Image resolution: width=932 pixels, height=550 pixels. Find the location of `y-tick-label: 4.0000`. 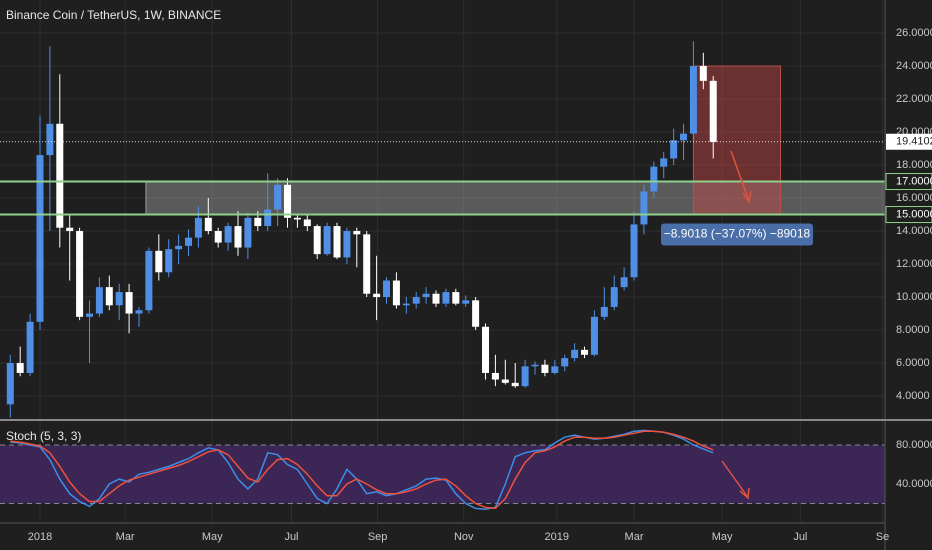

y-tick-label: 4.0000 is located at coordinates (913, 396).